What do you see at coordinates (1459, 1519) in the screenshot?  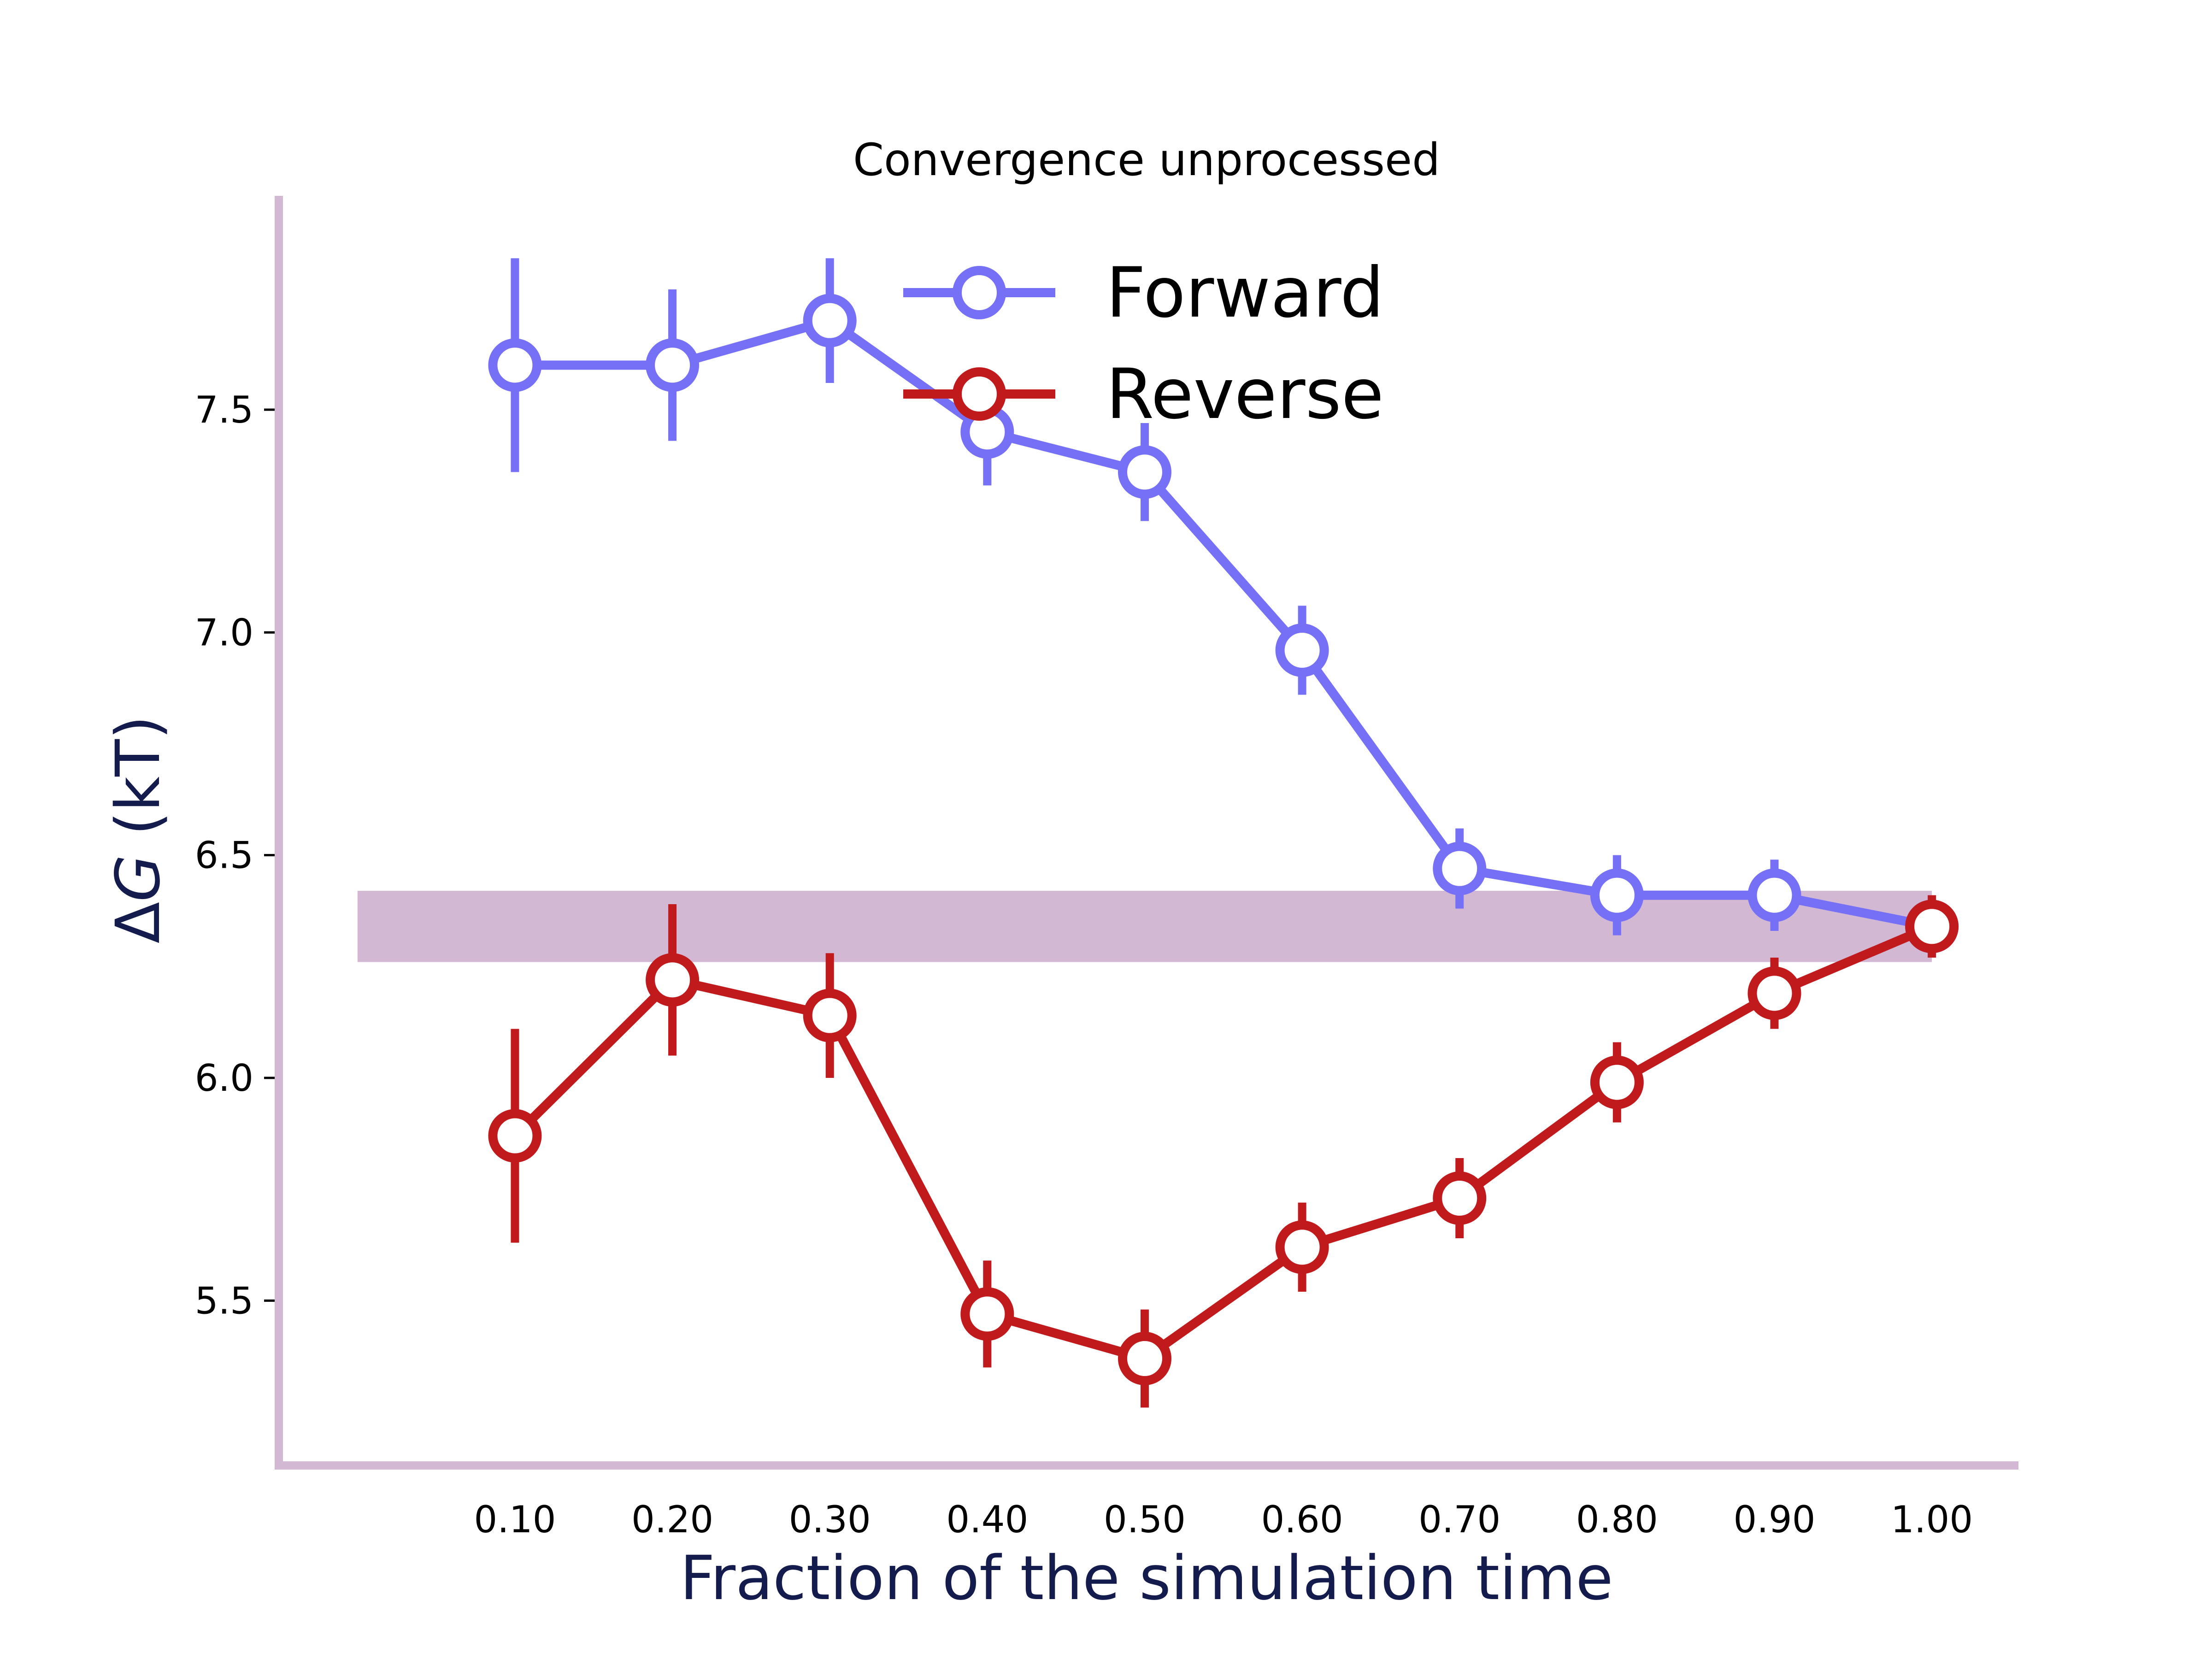 I see `x-tick-label: 0.70` at bounding box center [1459, 1519].